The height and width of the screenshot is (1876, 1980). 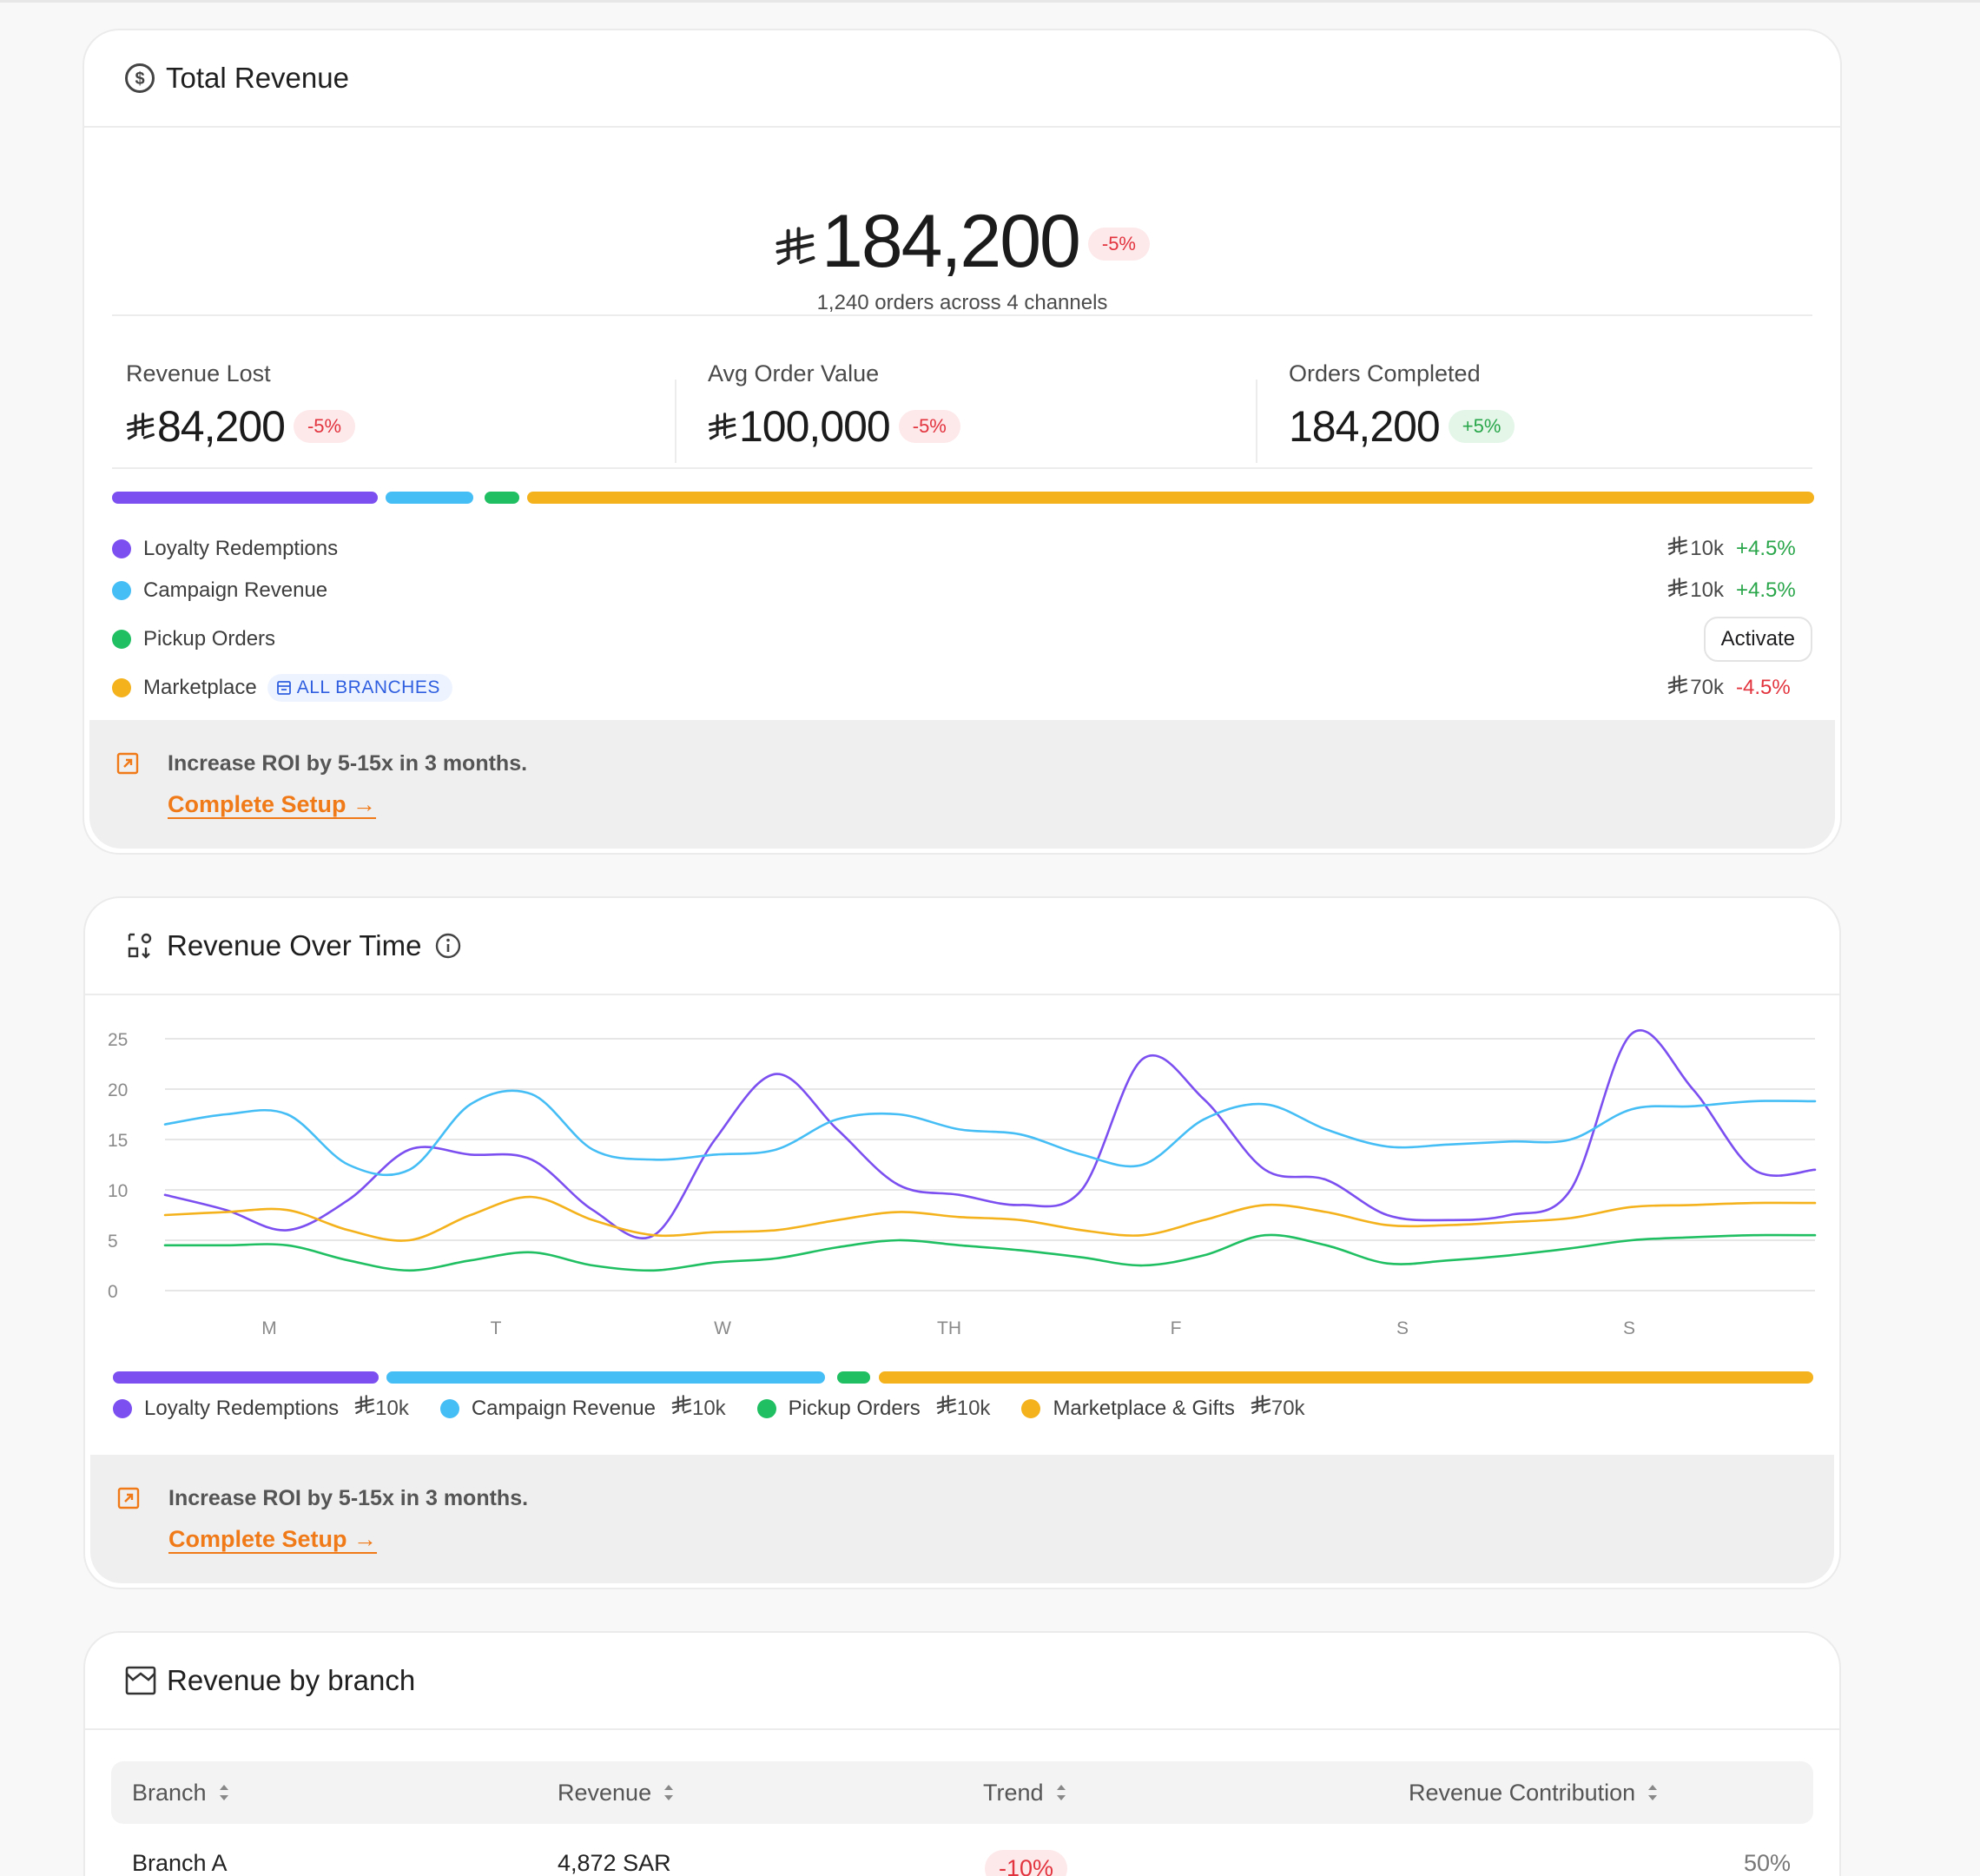 What do you see at coordinates (118, 1191) in the screenshot?
I see `y-tick-label: 10` at bounding box center [118, 1191].